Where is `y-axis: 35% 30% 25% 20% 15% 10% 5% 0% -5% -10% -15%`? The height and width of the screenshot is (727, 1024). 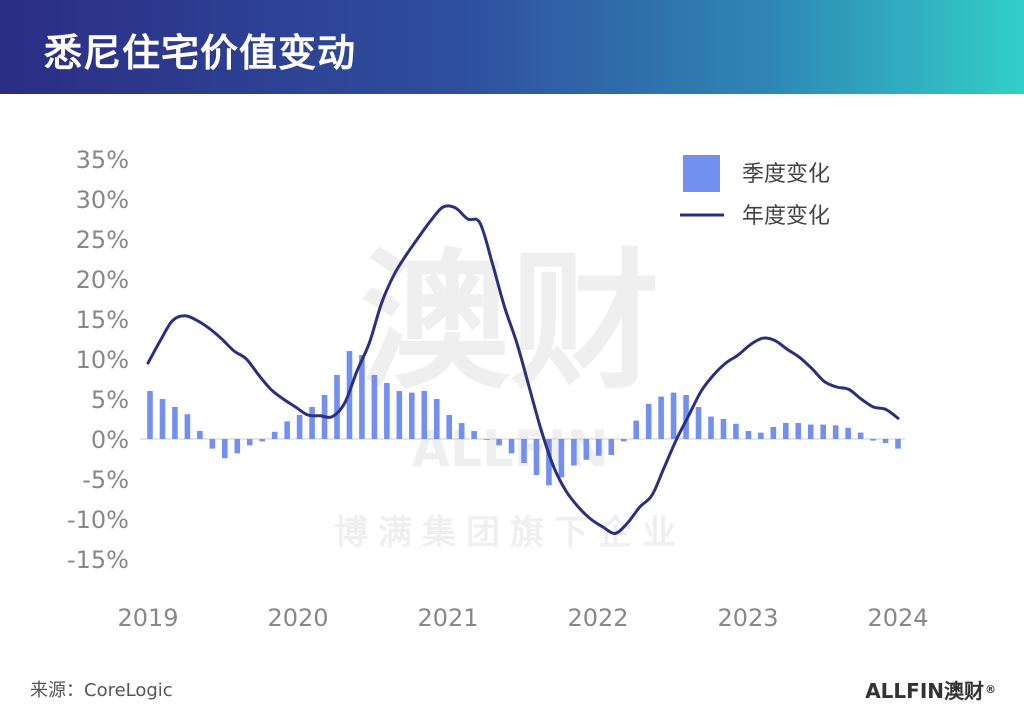 y-axis: 35% 30% 25% 20% 15% 10% 5% 0% -5% -10% -15% is located at coordinates (98, 360).